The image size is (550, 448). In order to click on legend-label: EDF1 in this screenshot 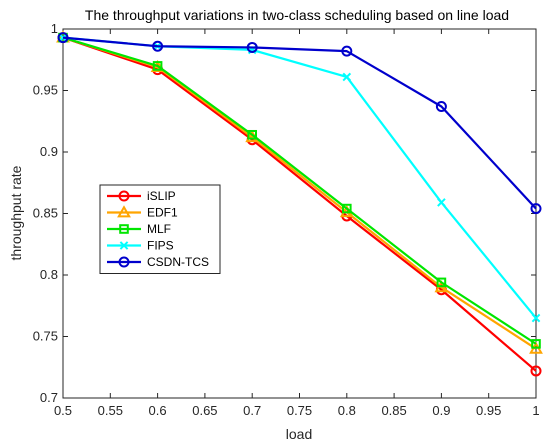, I will do `click(162, 213)`.